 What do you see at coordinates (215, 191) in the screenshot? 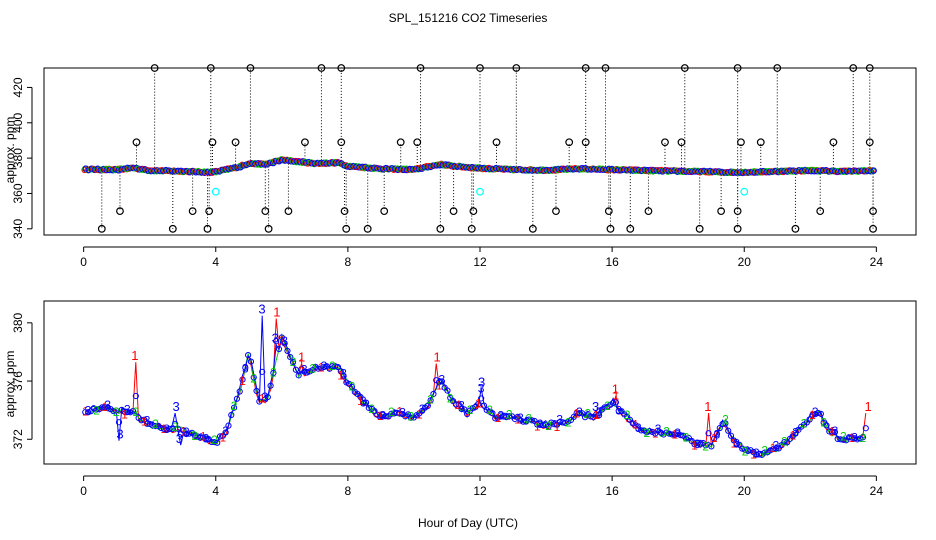
I see `flag-point` at bounding box center [215, 191].